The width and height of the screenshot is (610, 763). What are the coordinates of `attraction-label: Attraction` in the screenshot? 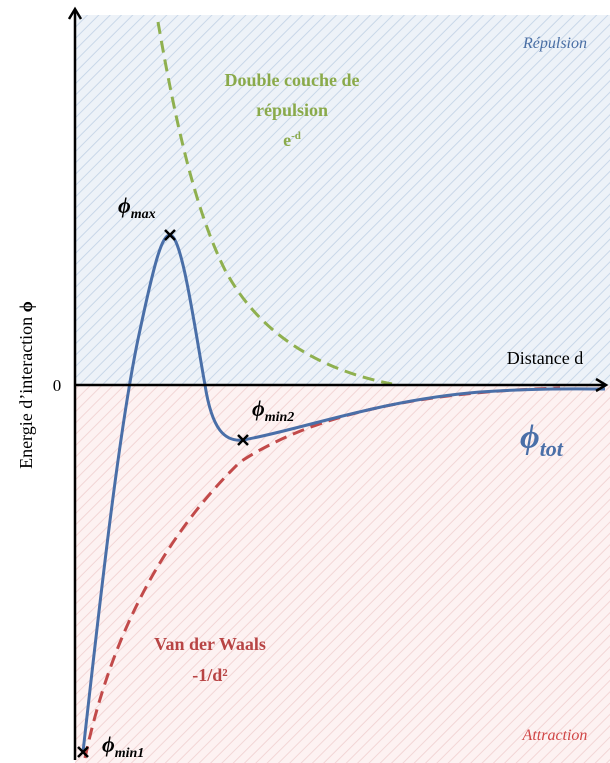 It's located at (555, 735).